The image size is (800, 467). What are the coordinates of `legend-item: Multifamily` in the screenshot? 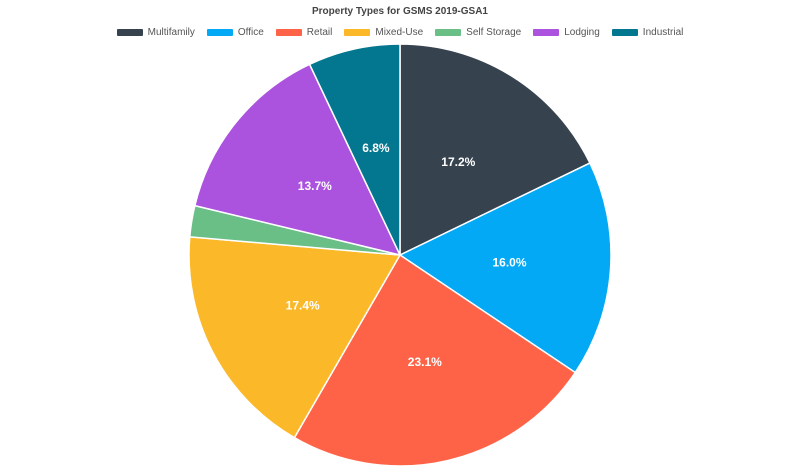 It's located at (155, 32).